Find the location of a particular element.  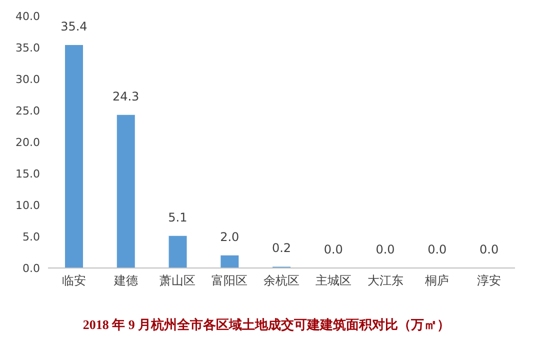

y-tick-label: 30.0 is located at coordinates (28, 79).